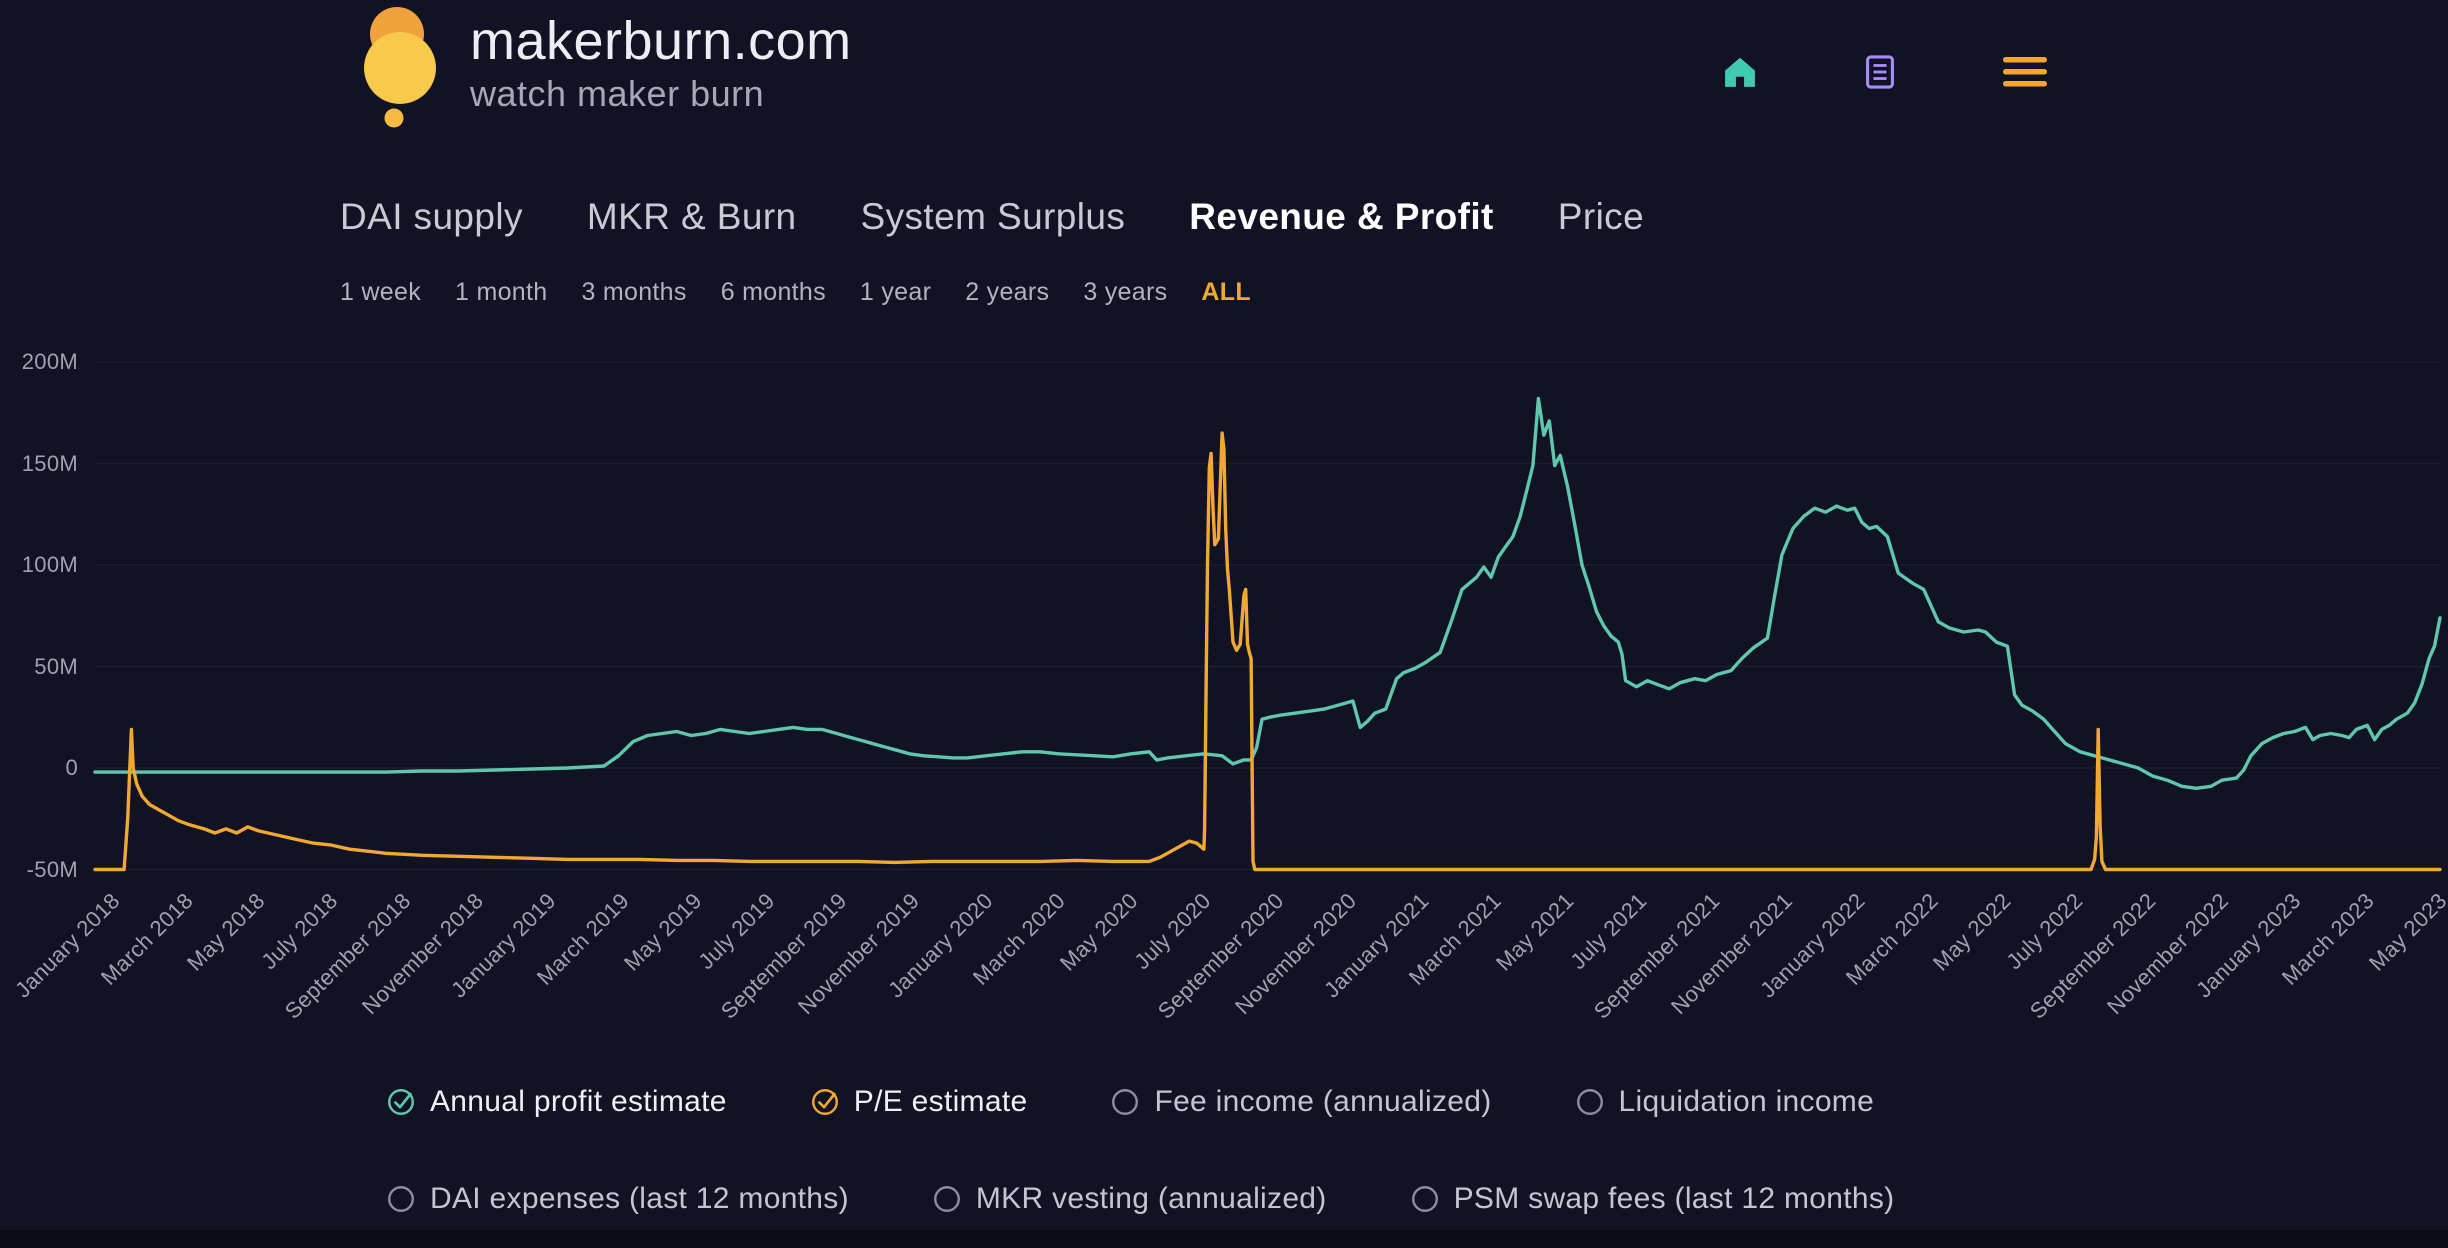 The height and width of the screenshot is (1248, 2448). I want to click on y-tick-label-50m: -50M, so click(52, 869).